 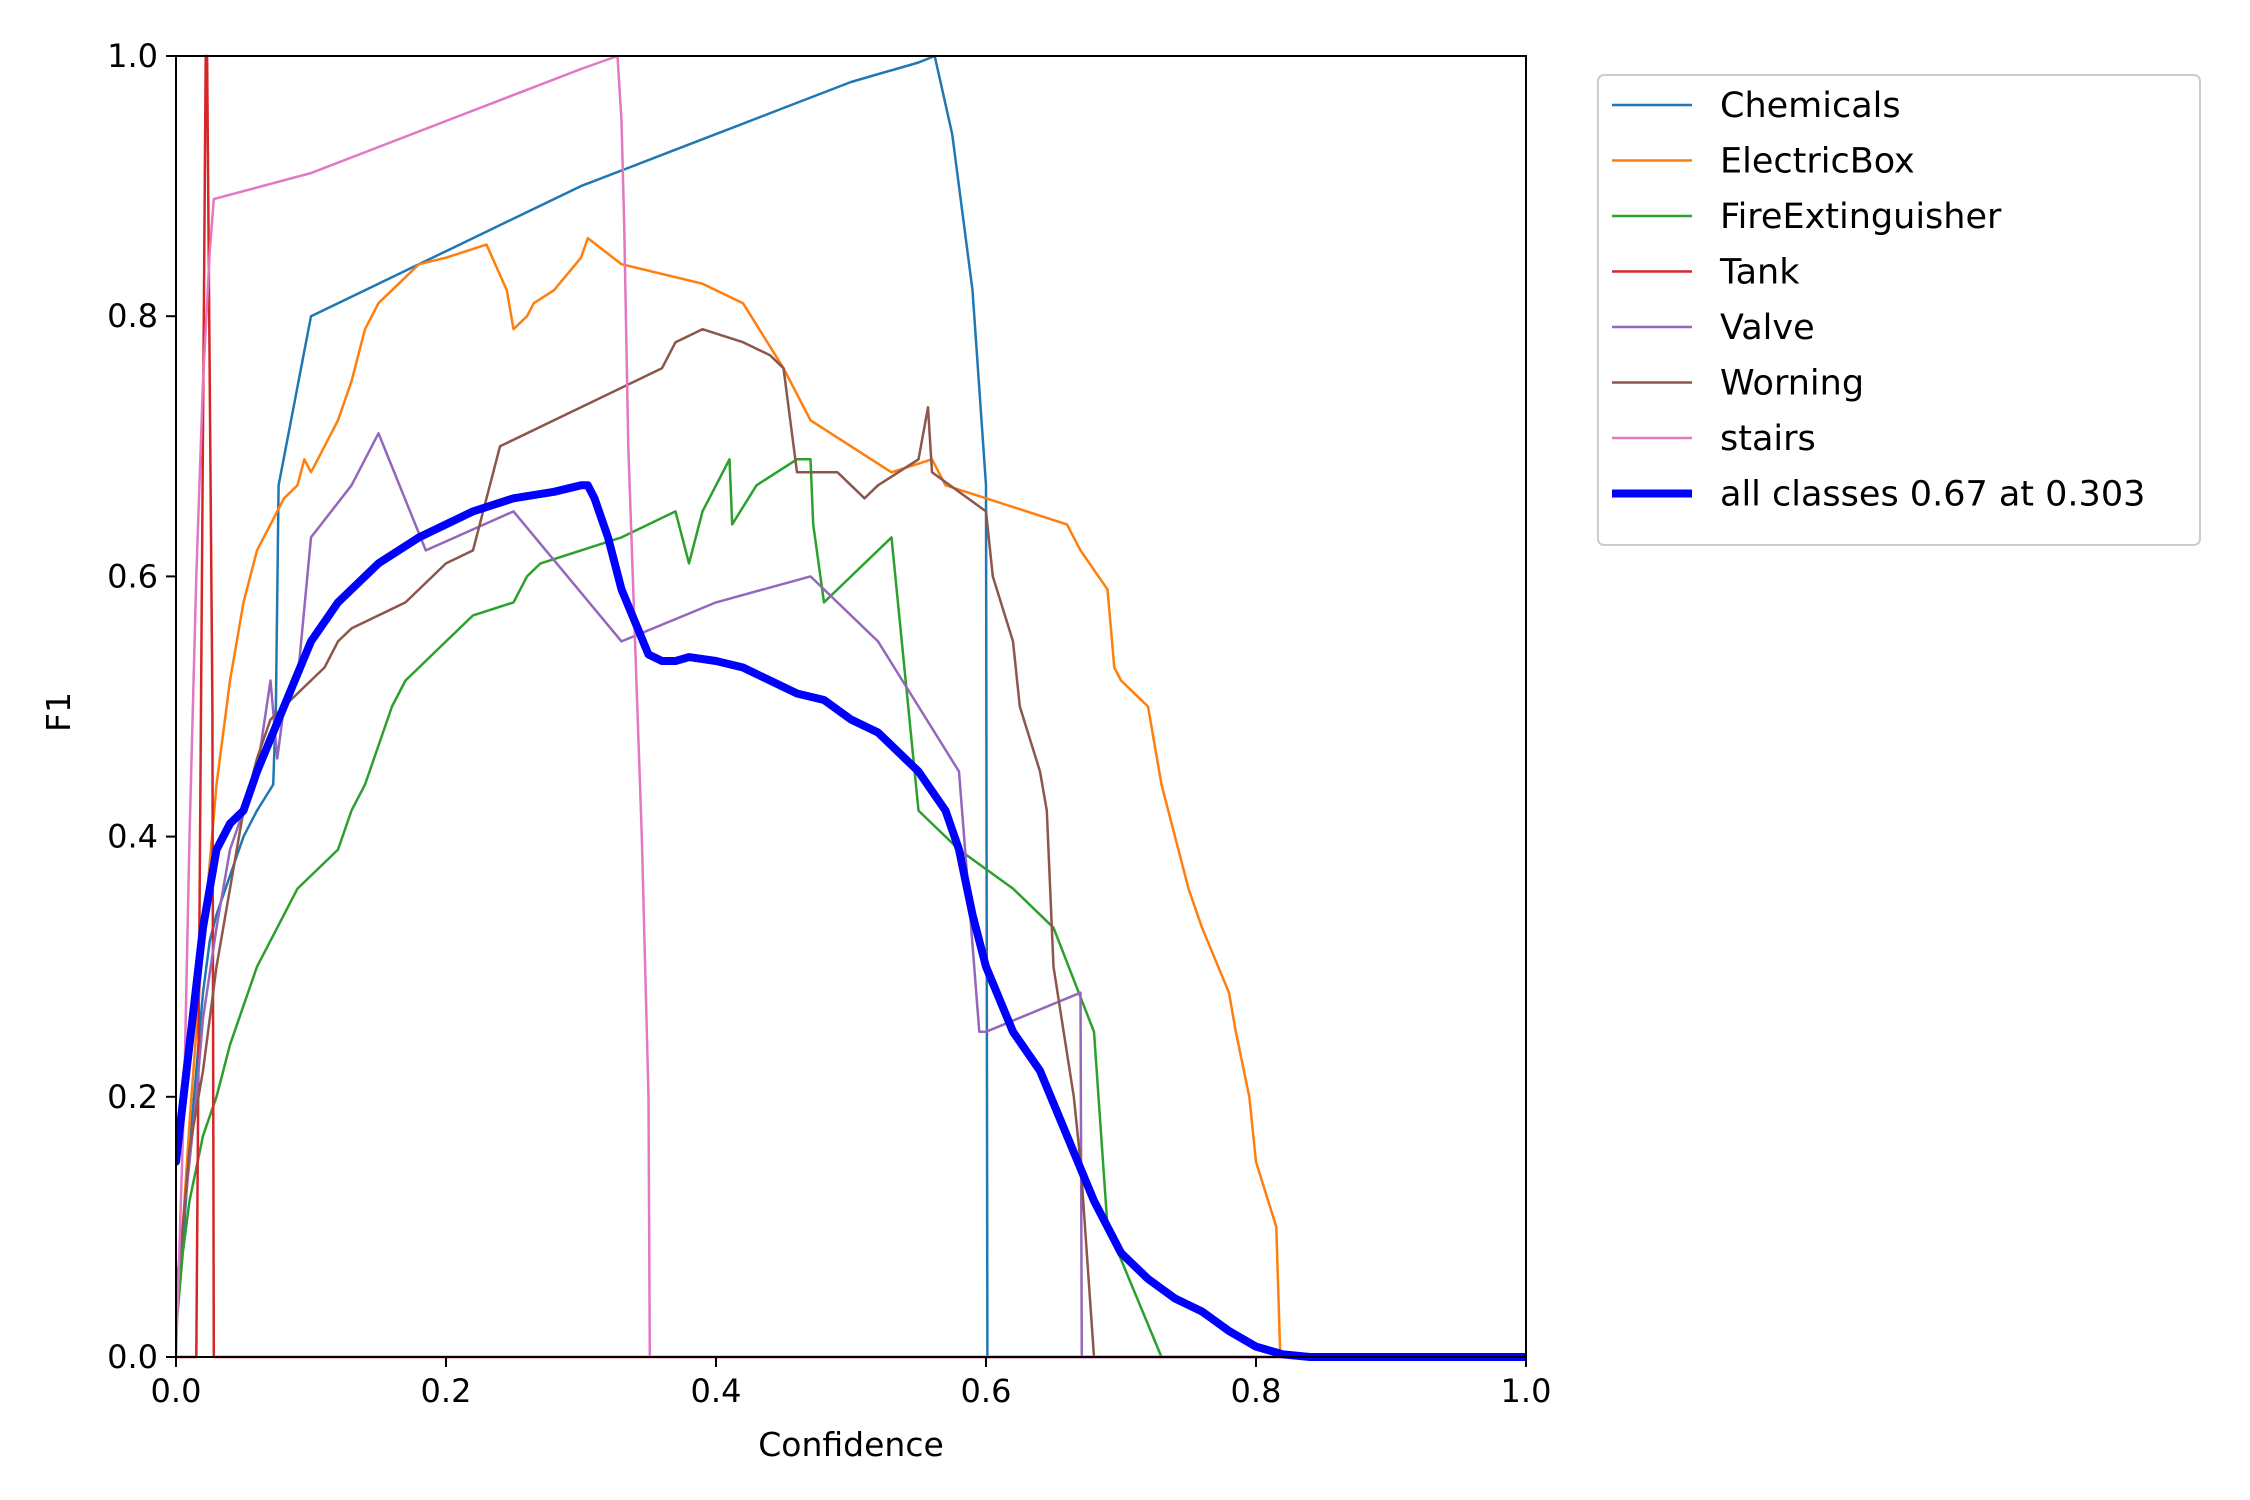 What do you see at coordinates (132, 576) in the screenshot?
I see `y-tick-label: 0.6` at bounding box center [132, 576].